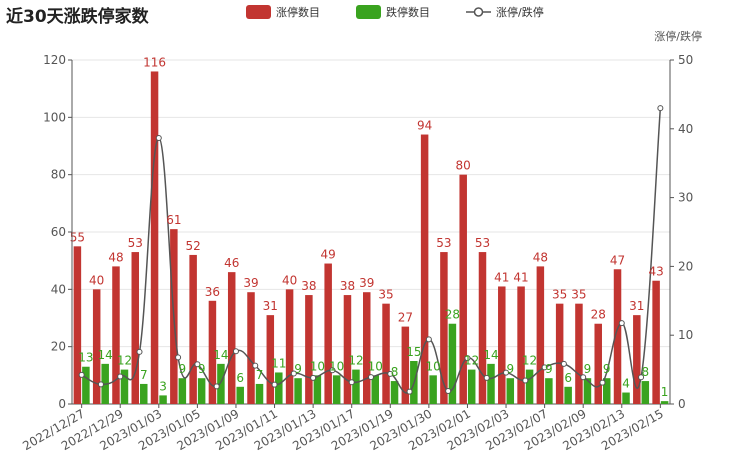 The height and width of the screenshot is (463, 750). Describe the element at coordinates (173, 220) in the screenshot. I see `data-label-limit-up: 61` at that location.